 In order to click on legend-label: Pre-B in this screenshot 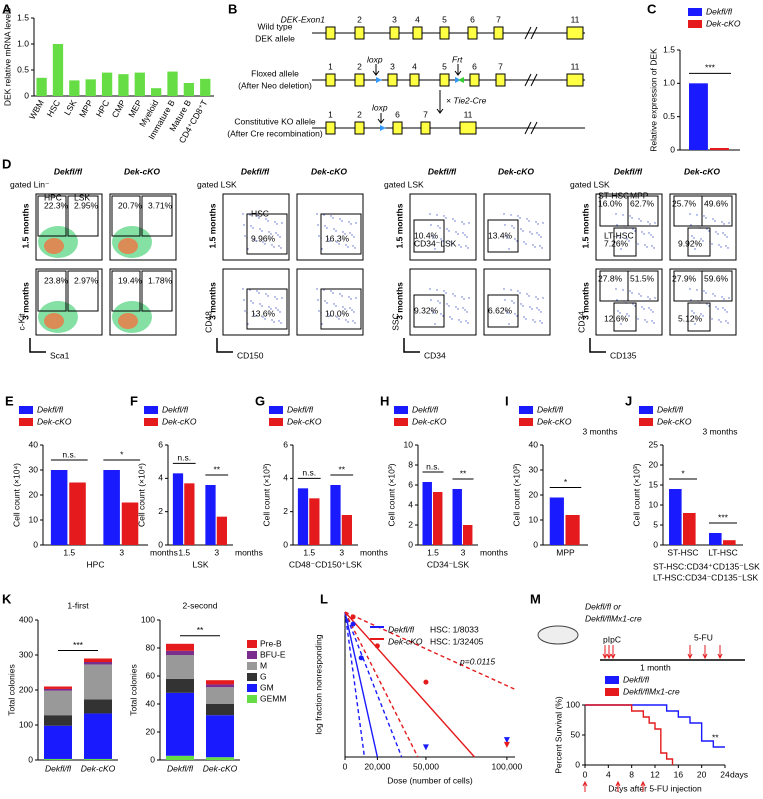, I will do `click(271, 643)`.